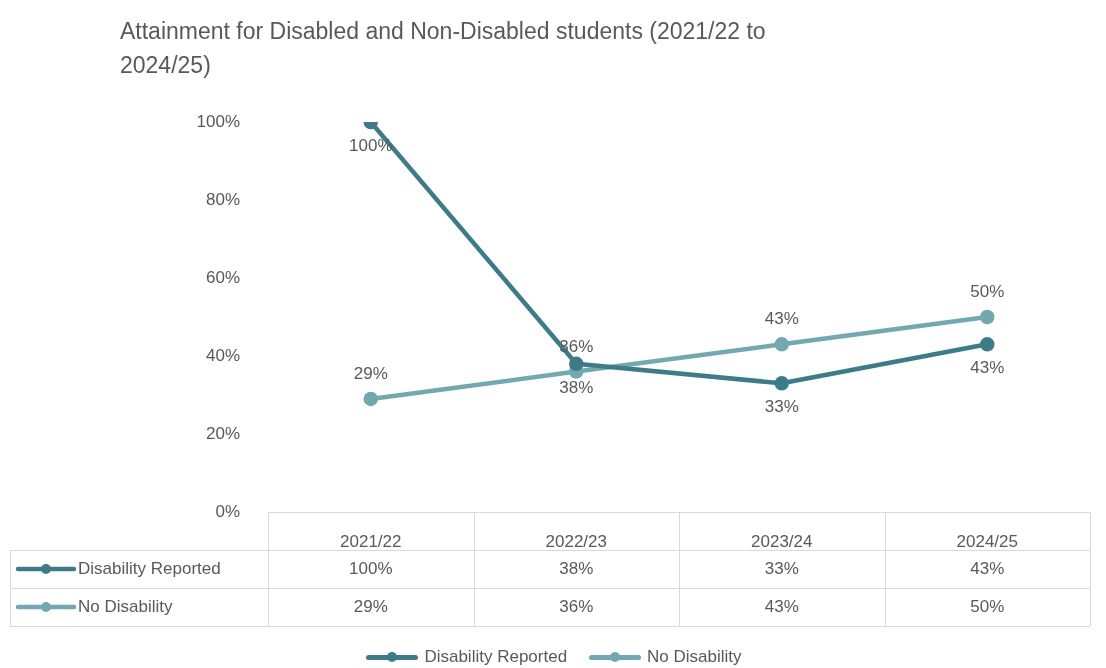  What do you see at coordinates (371, 541) in the screenshot?
I see `x-tick-label: 2021/22` at bounding box center [371, 541].